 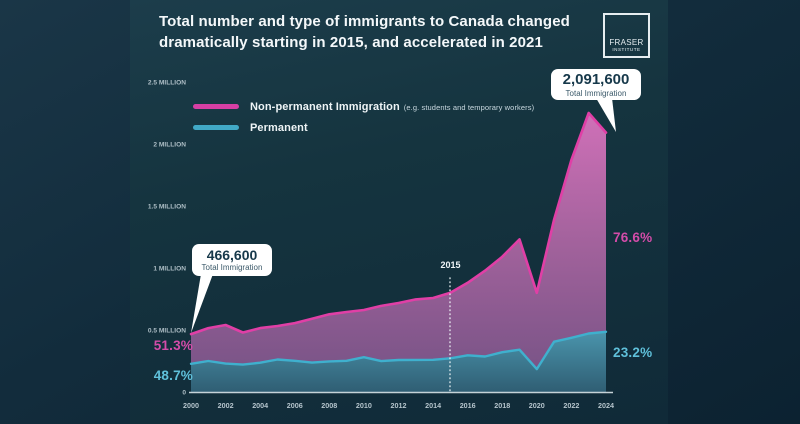 I want to click on x-tick-label: 2020, so click(x=537, y=405).